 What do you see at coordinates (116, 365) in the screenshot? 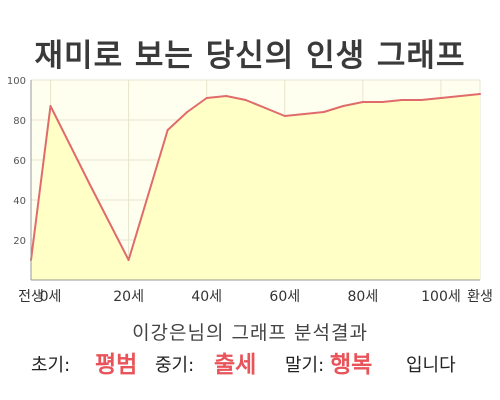
I see `early-value: 평범` at bounding box center [116, 365].